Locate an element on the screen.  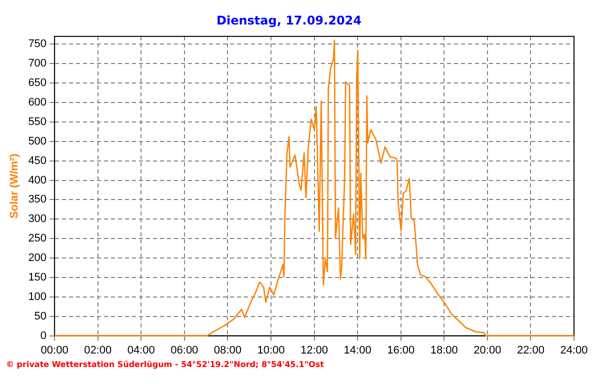
x-tick-label: 24:00 is located at coordinates (574, 350).